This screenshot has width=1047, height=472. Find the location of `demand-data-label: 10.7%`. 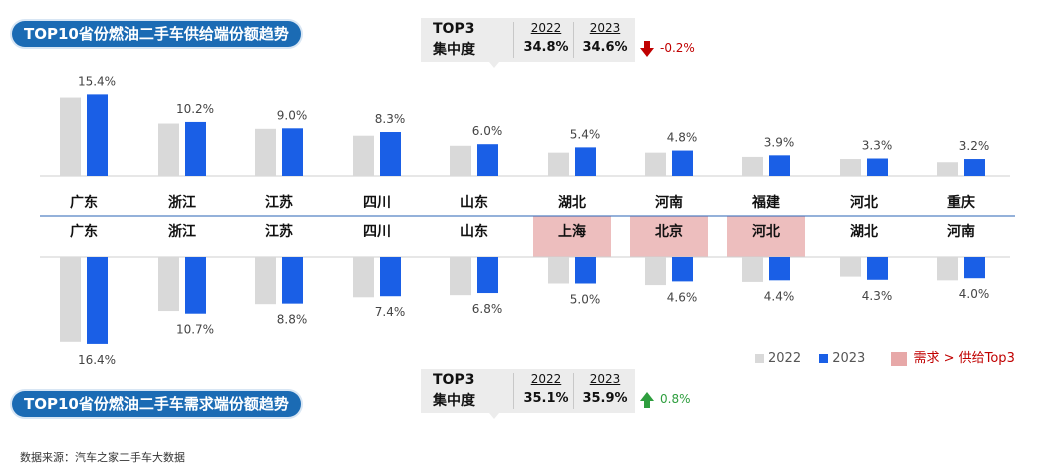

demand-data-label: 10.7% is located at coordinates (195, 330).